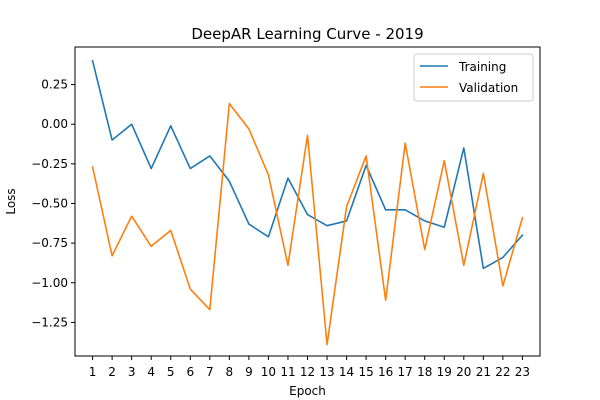 The height and width of the screenshot is (400, 600). What do you see at coordinates (385, 372) in the screenshot?
I see `x-tick-label: 16` at bounding box center [385, 372].